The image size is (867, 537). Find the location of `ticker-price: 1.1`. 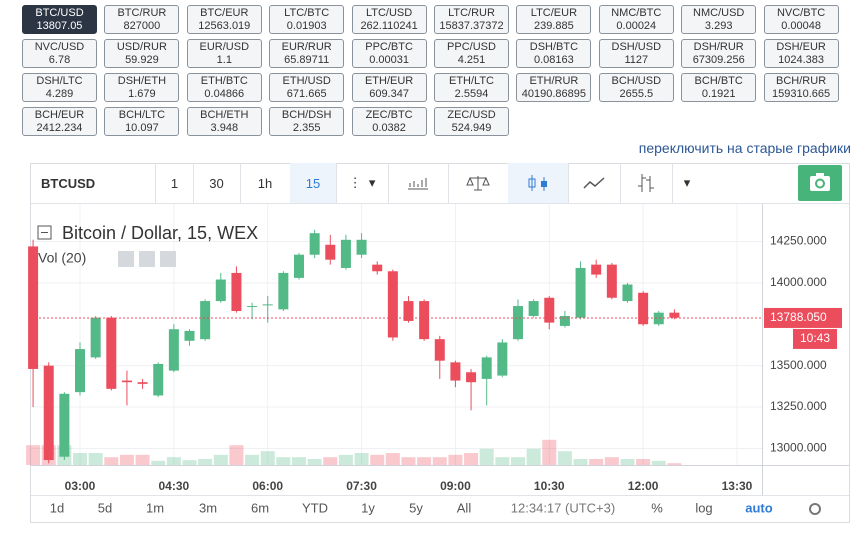

ticker-price: 1.1 is located at coordinates (224, 60).